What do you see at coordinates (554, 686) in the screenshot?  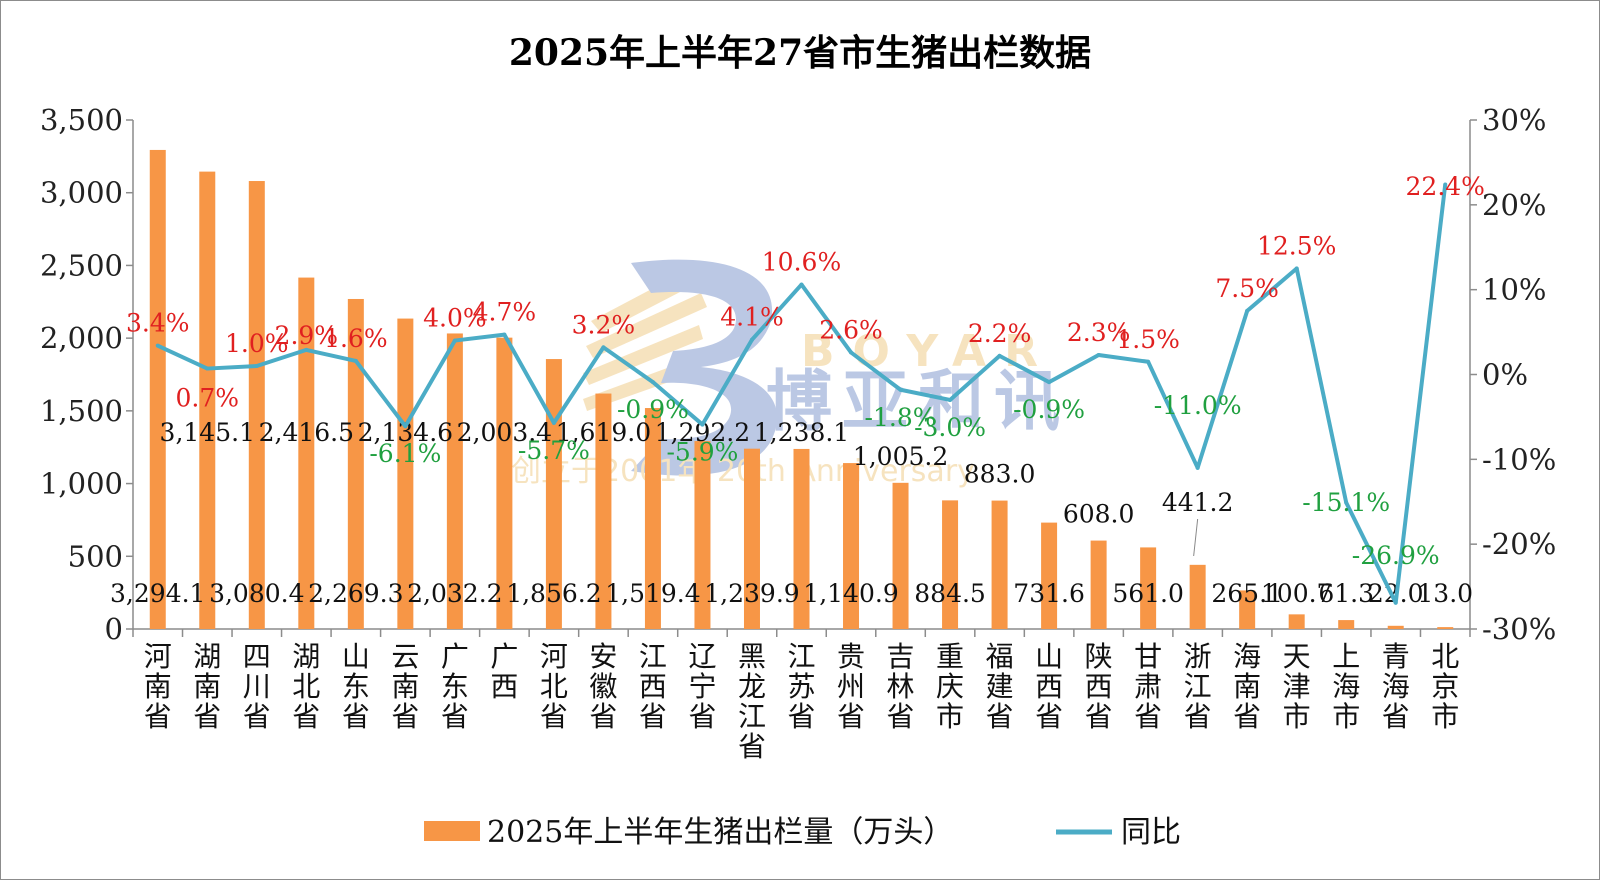 I see `category-label: 河北省` at bounding box center [554, 686].